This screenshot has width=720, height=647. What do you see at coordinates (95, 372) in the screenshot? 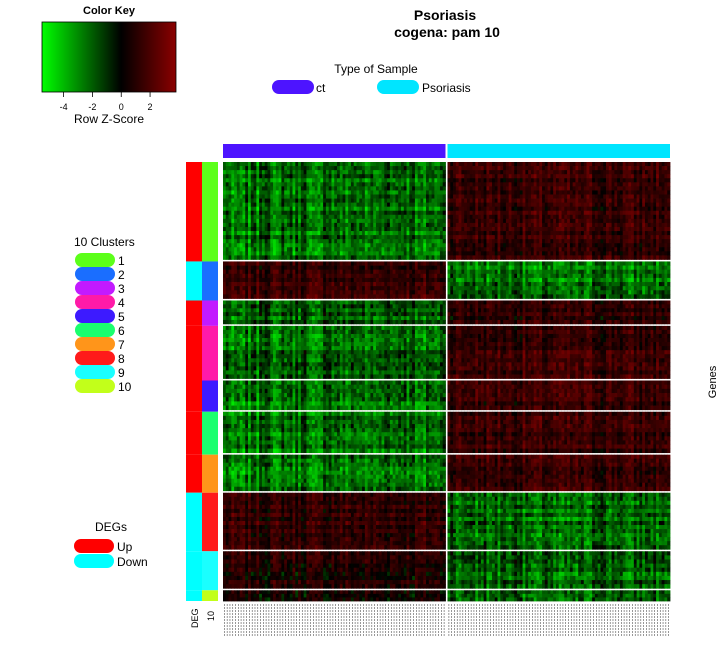
I see `cluster-legend-swatch` at bounding box center [95, 372].